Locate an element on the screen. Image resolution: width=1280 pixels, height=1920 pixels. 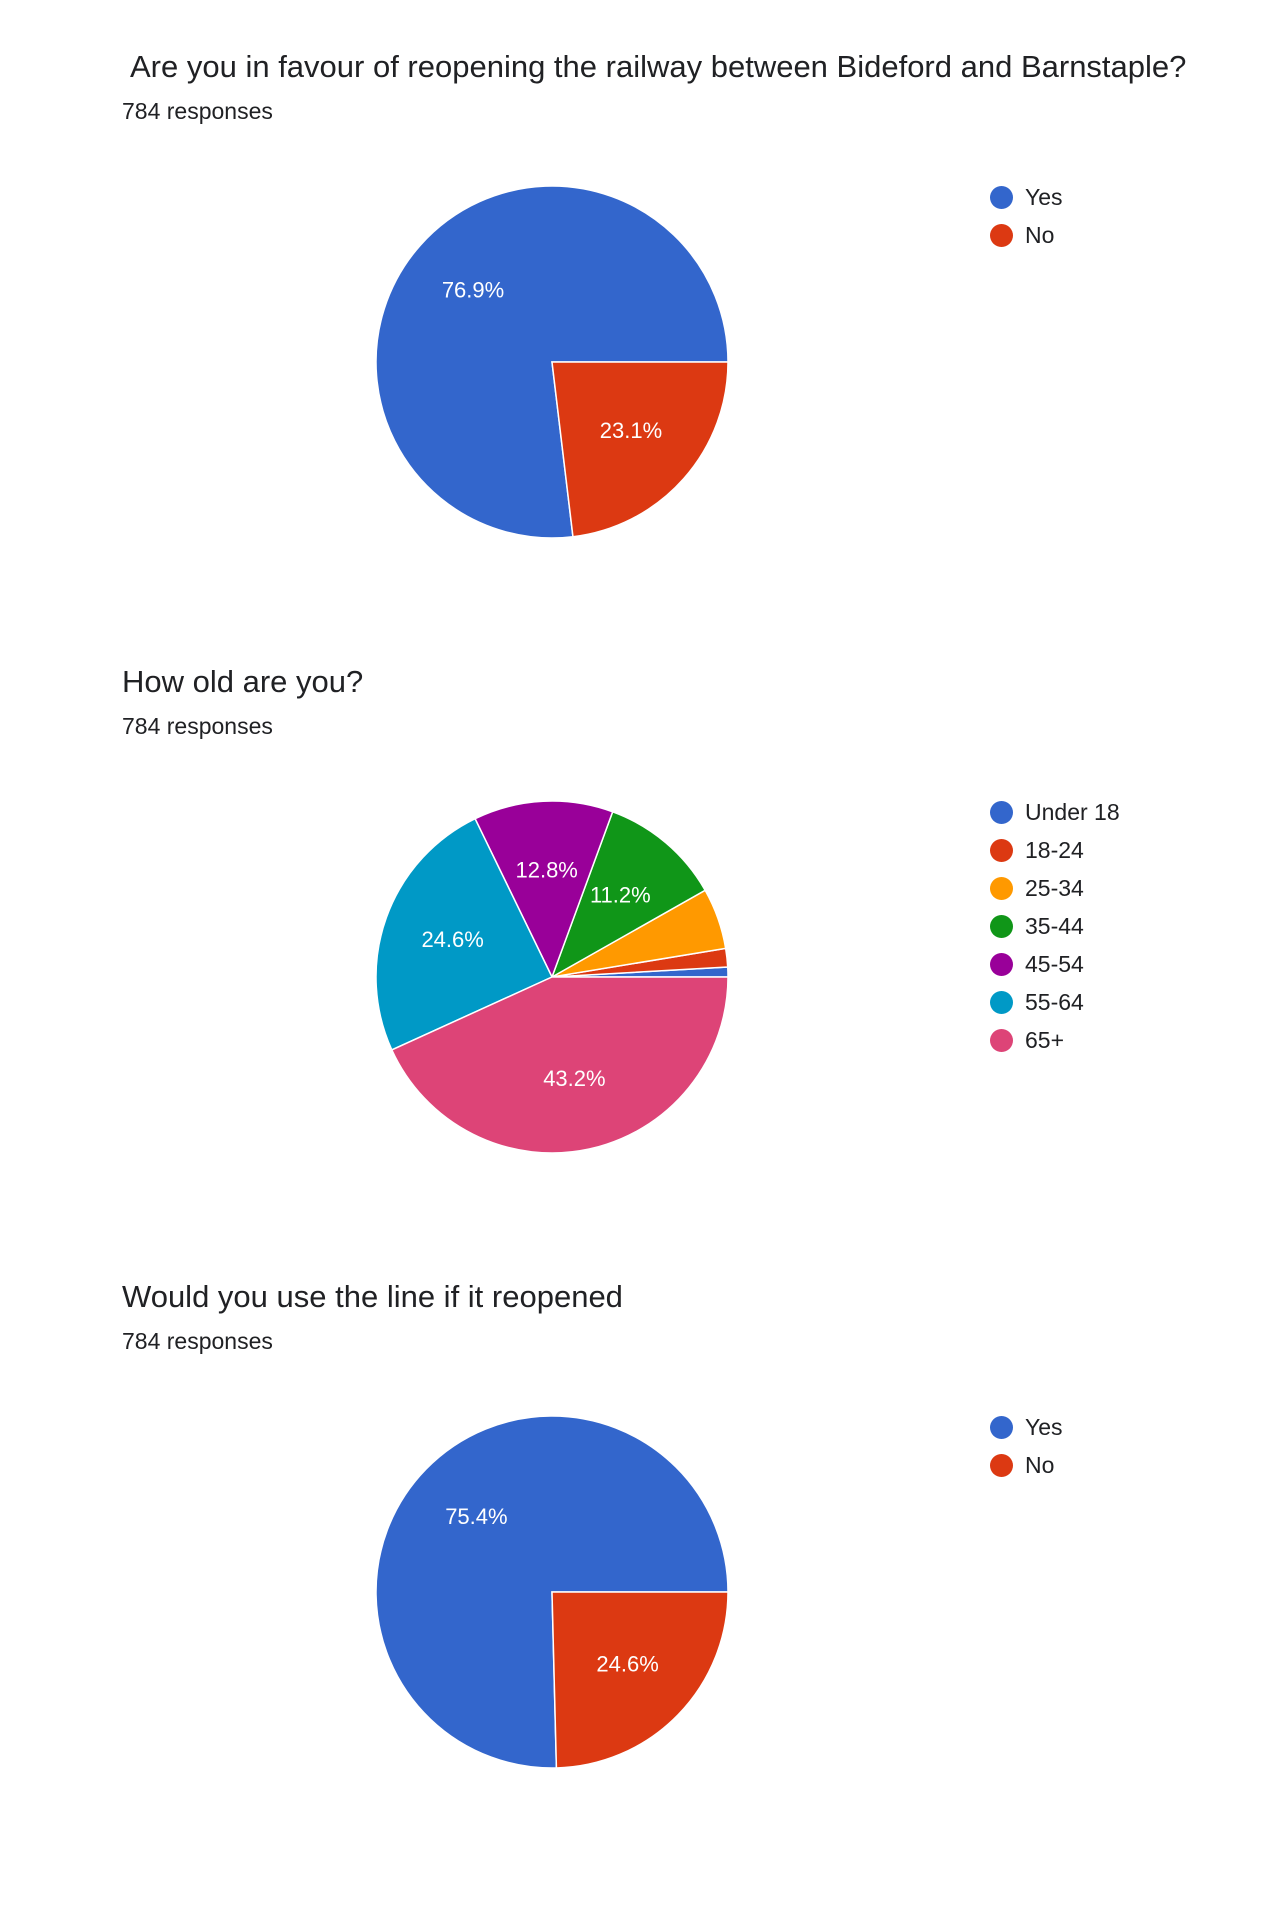
legend-item-35-44: 35-44 is located at coordinates (1055, 926).